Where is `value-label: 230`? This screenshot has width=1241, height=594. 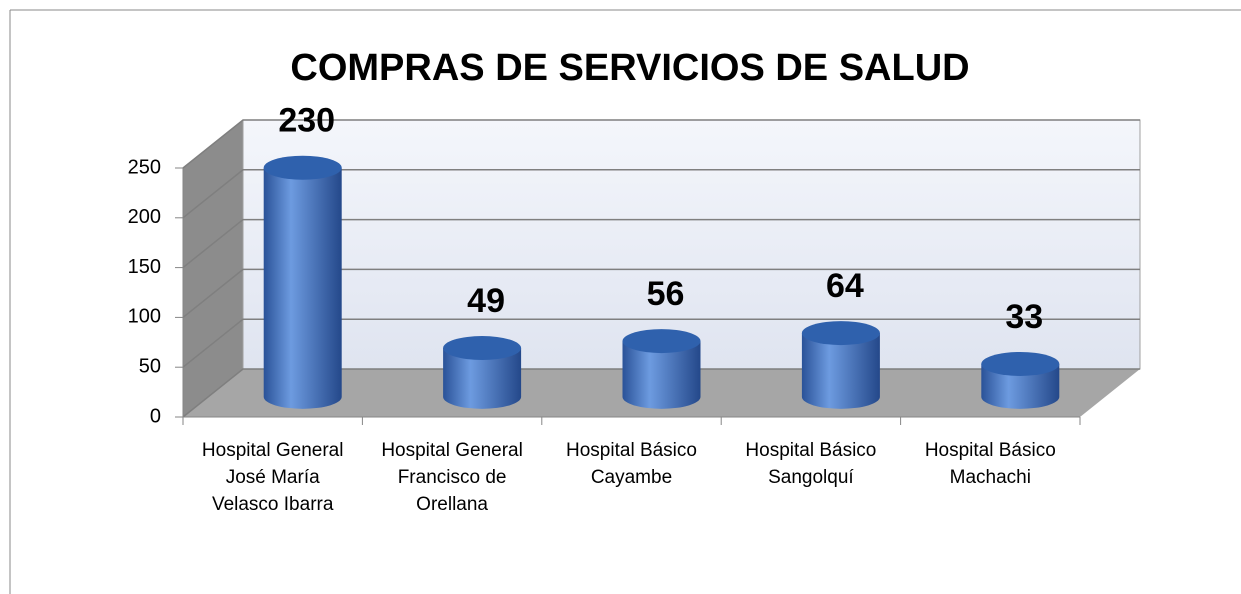
value-label: 230 is located at coordinates (306, 121).